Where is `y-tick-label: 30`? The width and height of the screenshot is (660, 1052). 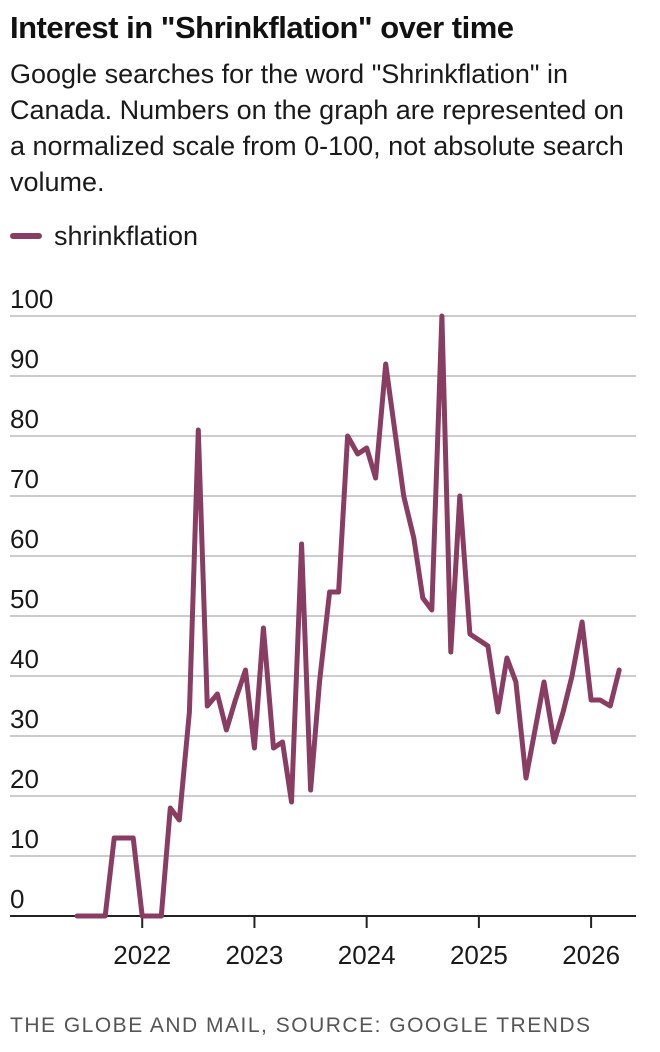
y-tick-label: 30 is located at coordinates (24, 719).